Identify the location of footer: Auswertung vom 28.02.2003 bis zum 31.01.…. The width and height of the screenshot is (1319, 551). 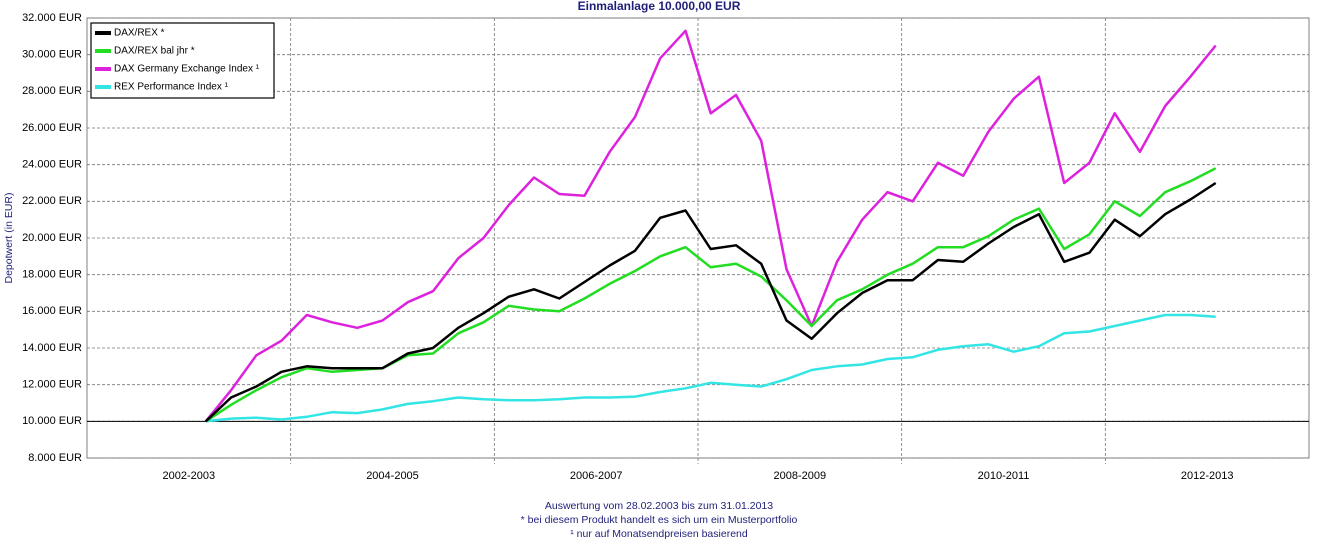
(659, 506).